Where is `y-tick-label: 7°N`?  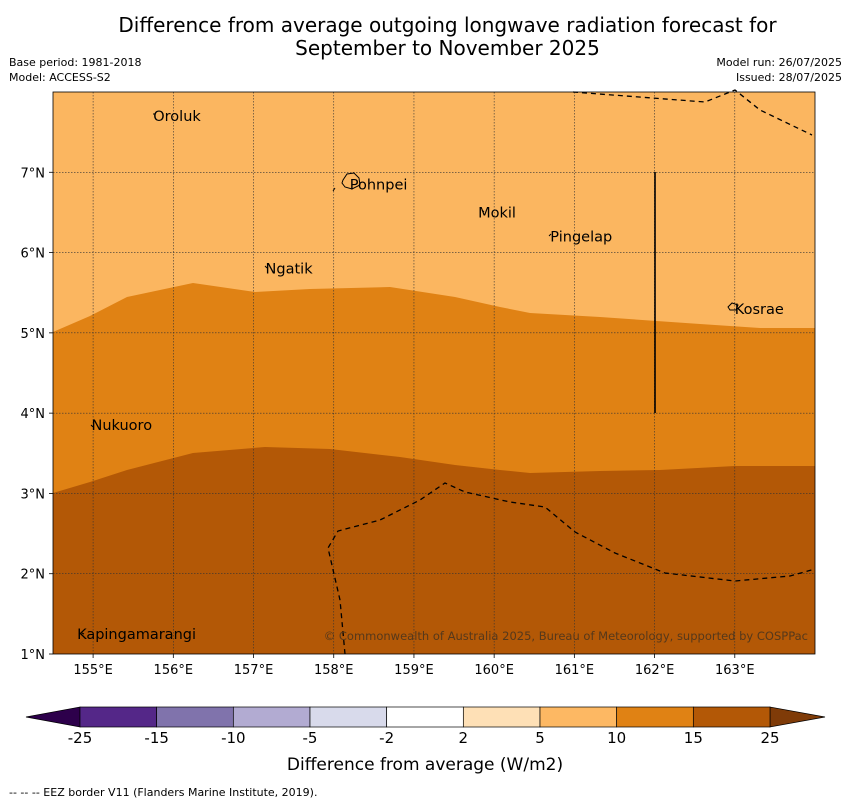
y-tick-label: 7°N is located at coordinates (33, 173).